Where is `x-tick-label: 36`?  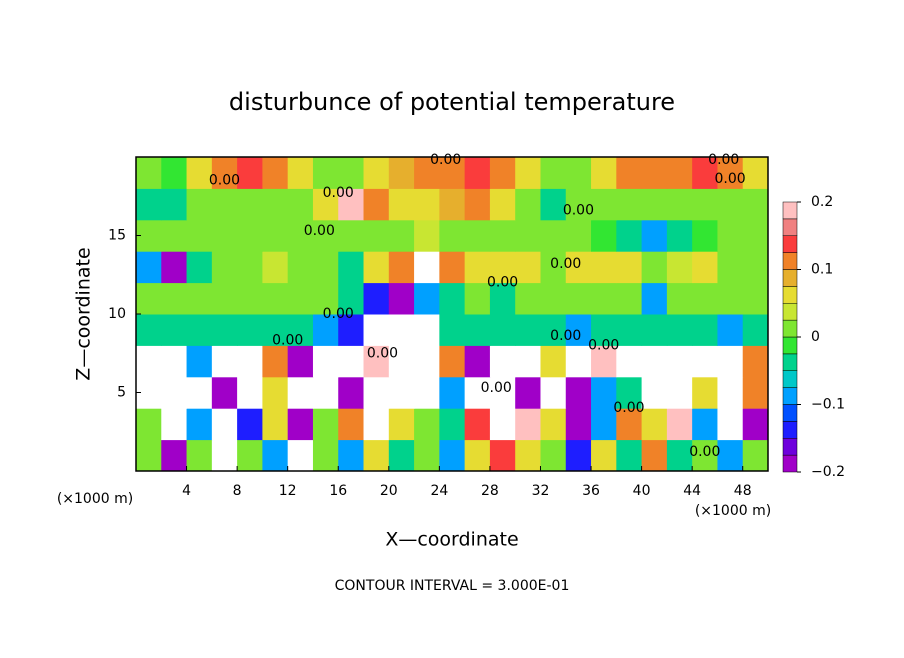 x-tick-label: 36 is located at coordinates (591, 491).